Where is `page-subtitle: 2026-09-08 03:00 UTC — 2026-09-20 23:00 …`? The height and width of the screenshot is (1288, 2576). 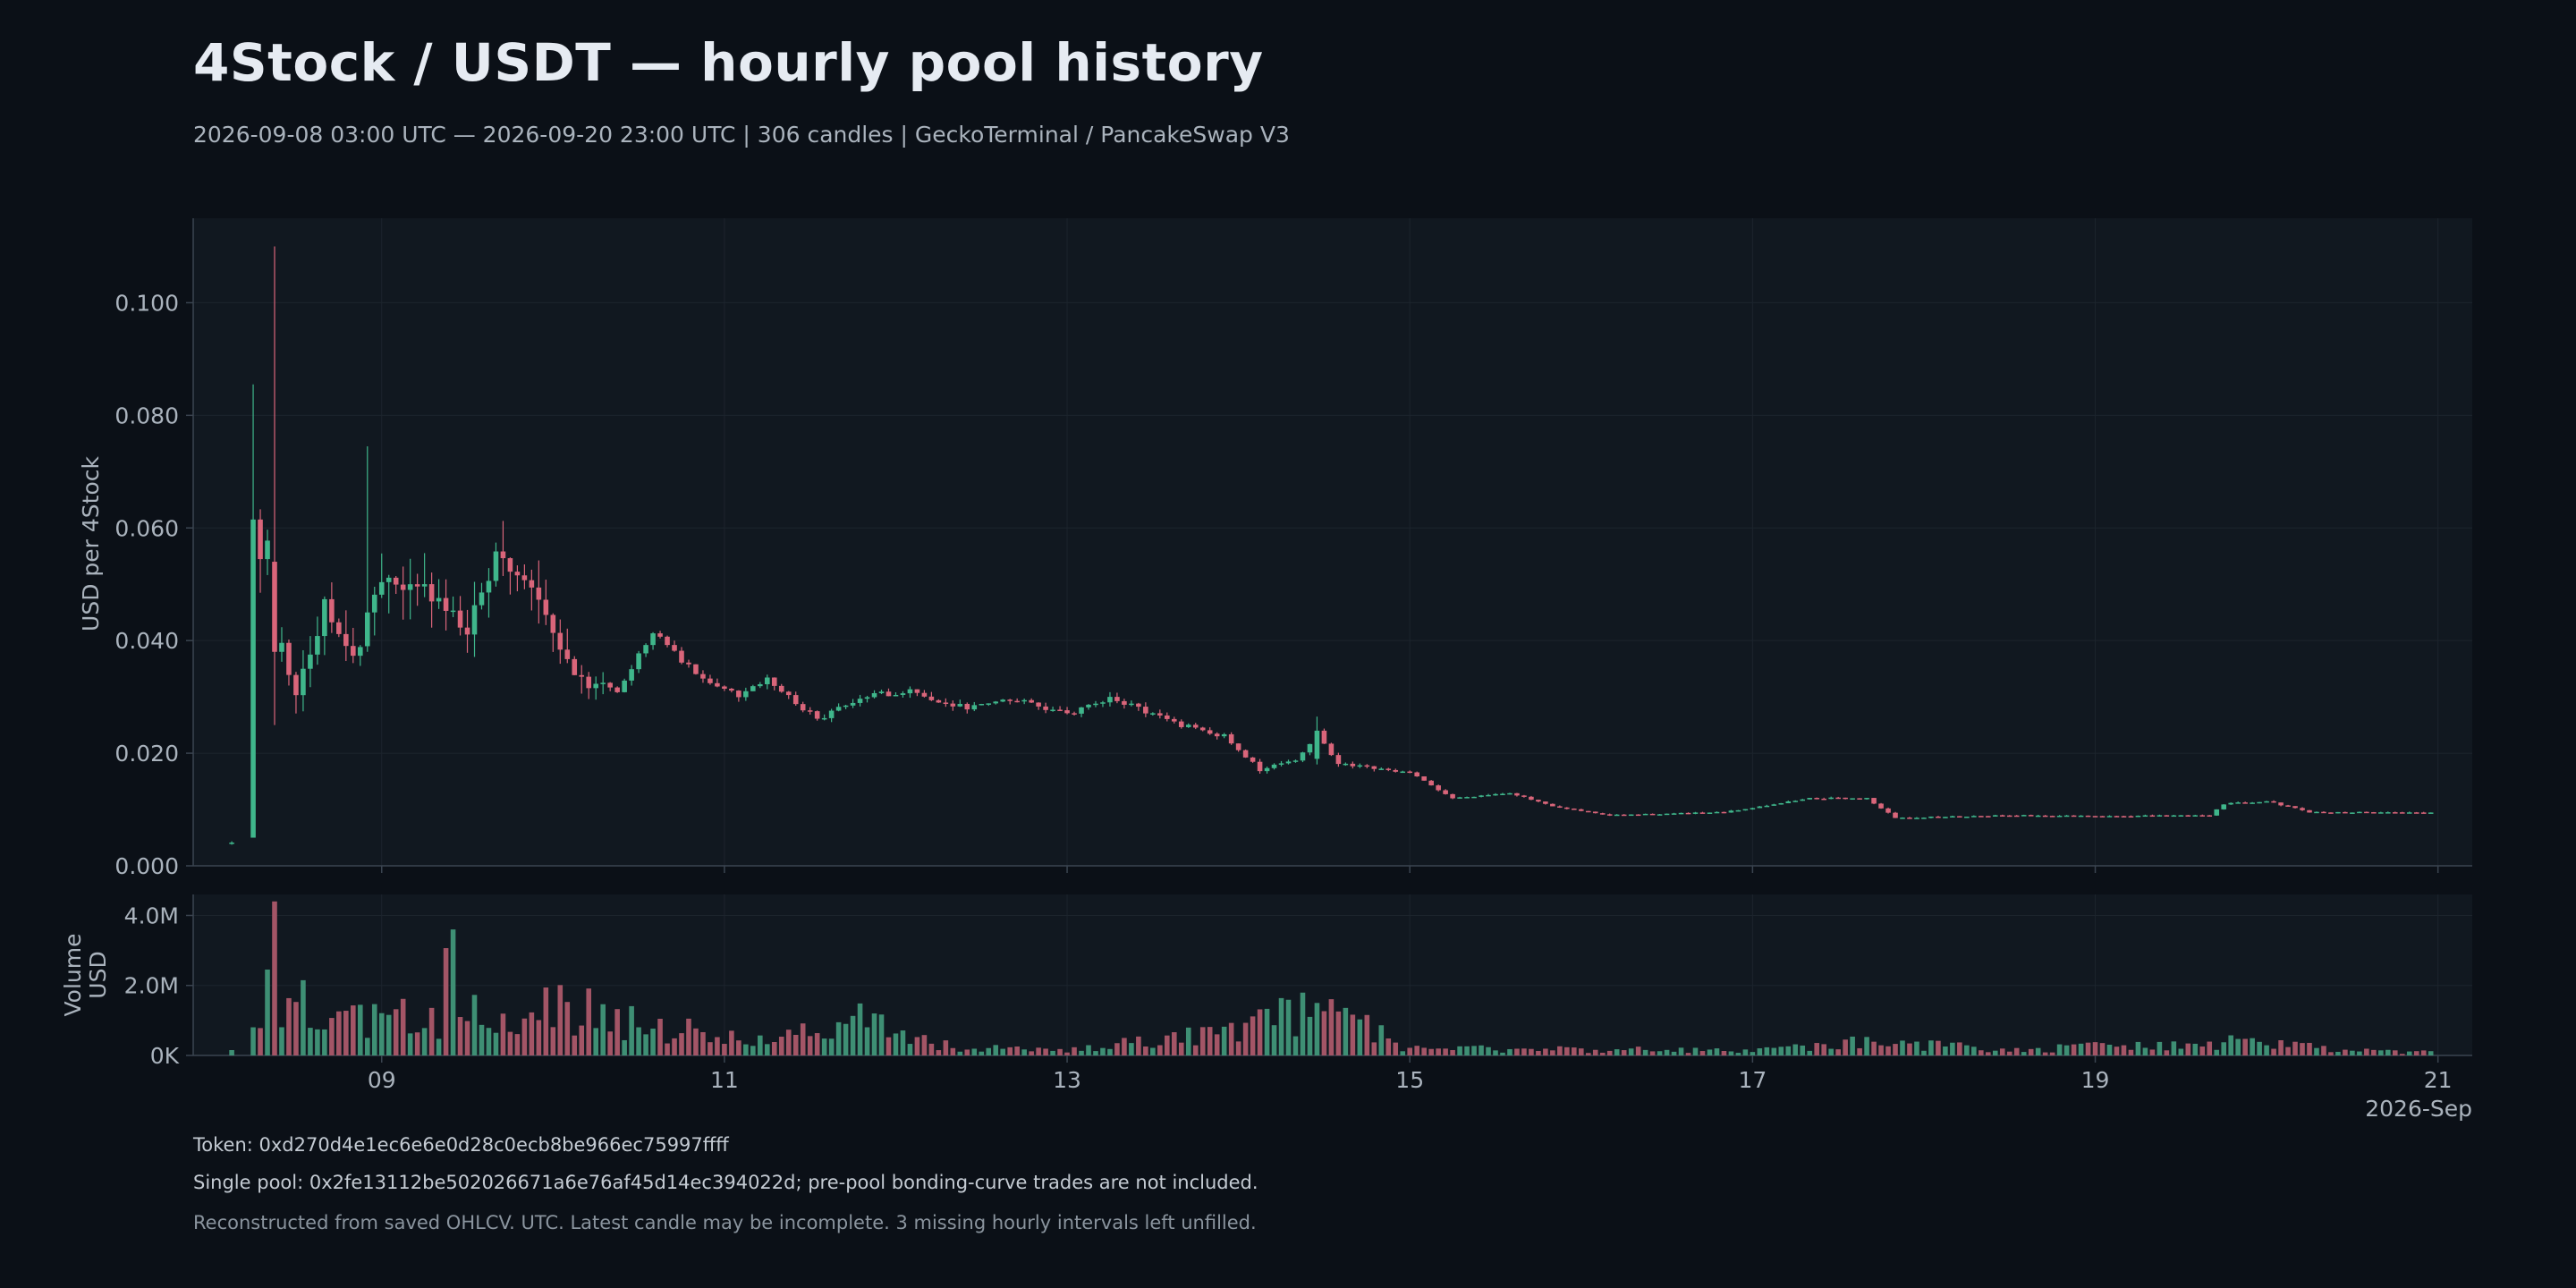
page-subtitle: 2026-09-08 03:00 UTC — 2026-09-20 23:00 … is located at coordinates (741, 135).